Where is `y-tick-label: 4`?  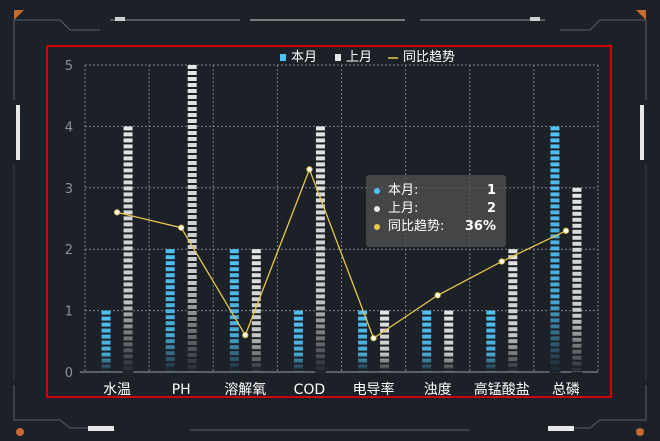 y-tick-label: 4 is located at coordinates (69, 127).